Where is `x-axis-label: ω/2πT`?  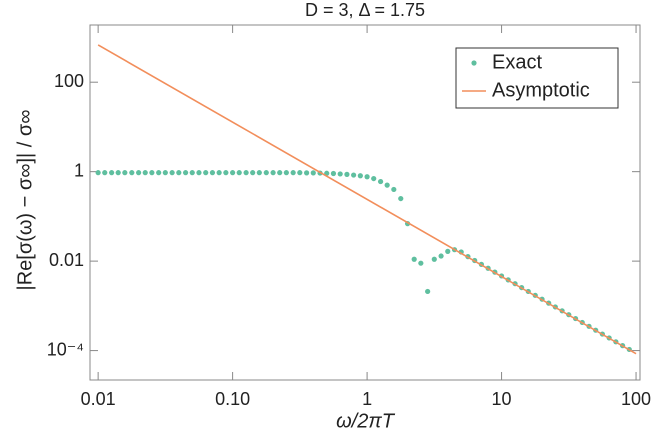 x-axis-label: ω/2πT is located at coordinates (366, 421).